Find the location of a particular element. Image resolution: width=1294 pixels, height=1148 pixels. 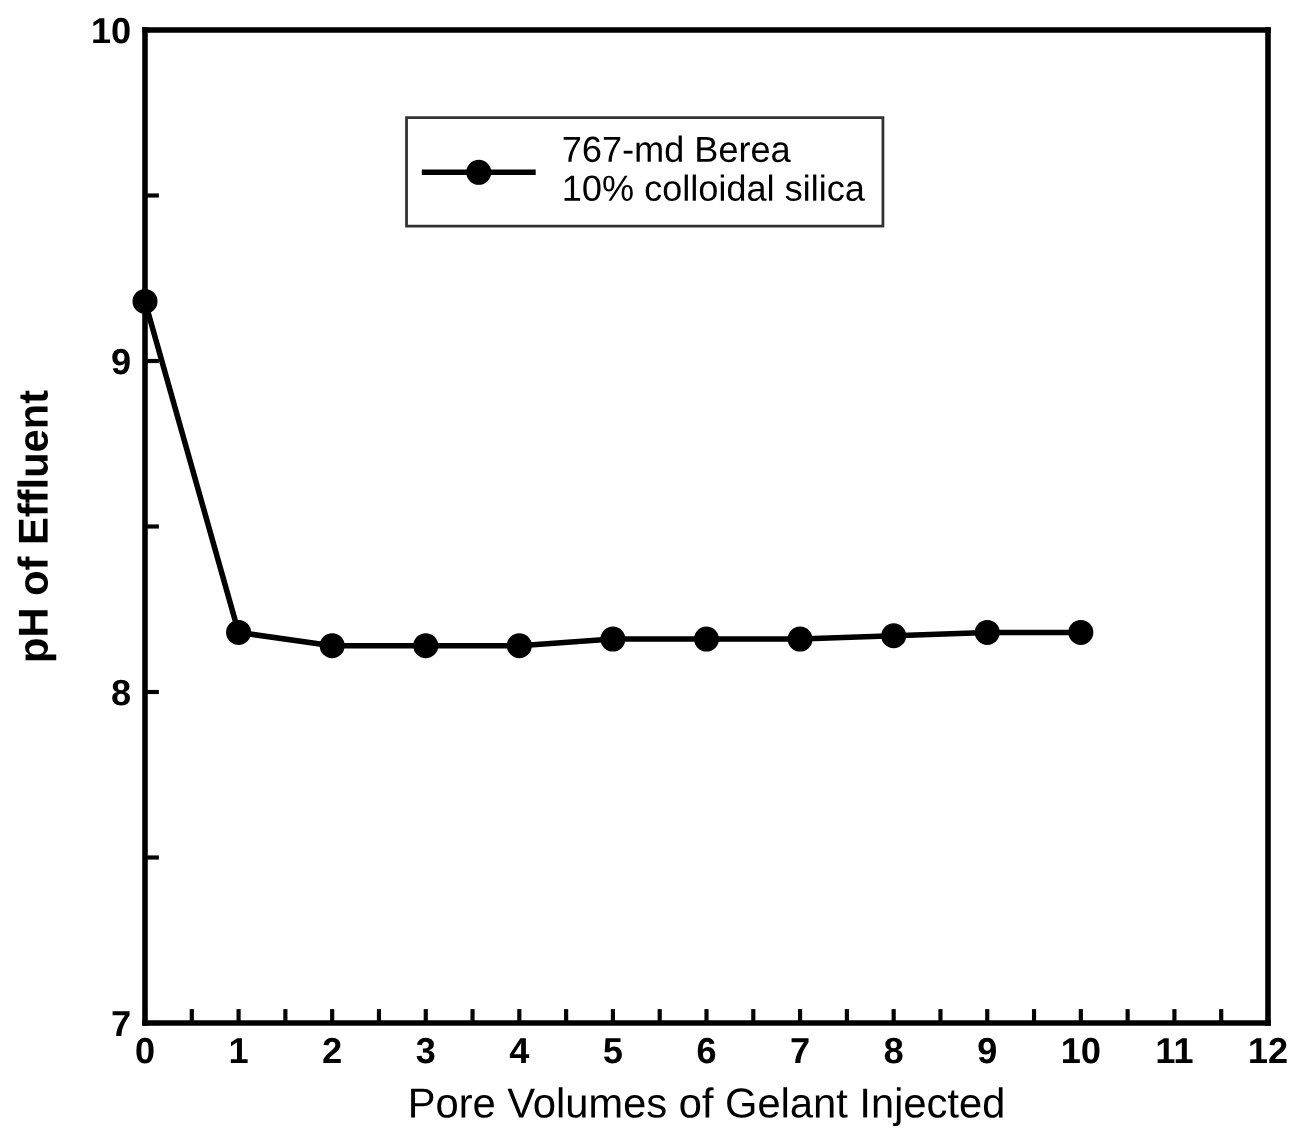

y-tick-label: 8 is located at coordinates (121, 692).